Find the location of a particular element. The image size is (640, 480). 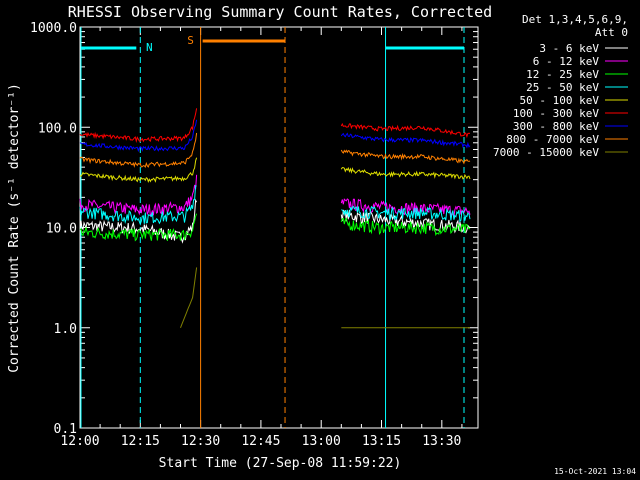

x-tick-label-2: 12:30 is located at coordinates (200, 441).